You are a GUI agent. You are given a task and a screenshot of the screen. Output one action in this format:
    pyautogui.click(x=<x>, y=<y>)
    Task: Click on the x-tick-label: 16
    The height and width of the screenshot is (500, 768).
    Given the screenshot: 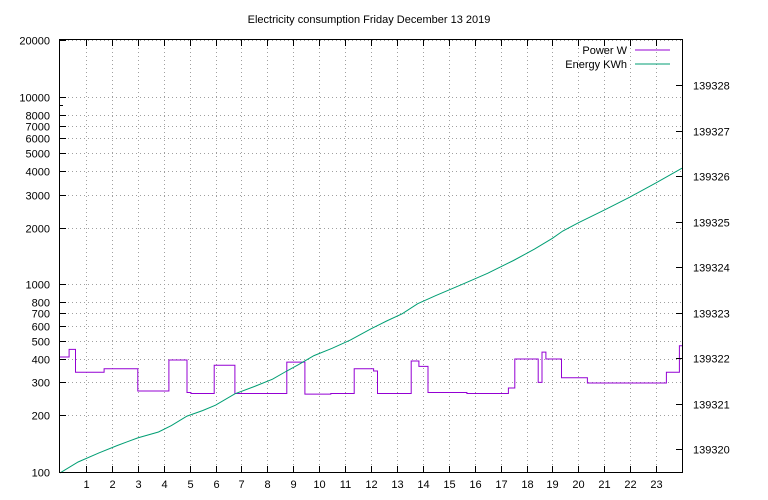 What is the action you would take?
    pyautogui.click(x=475, y=485)
    